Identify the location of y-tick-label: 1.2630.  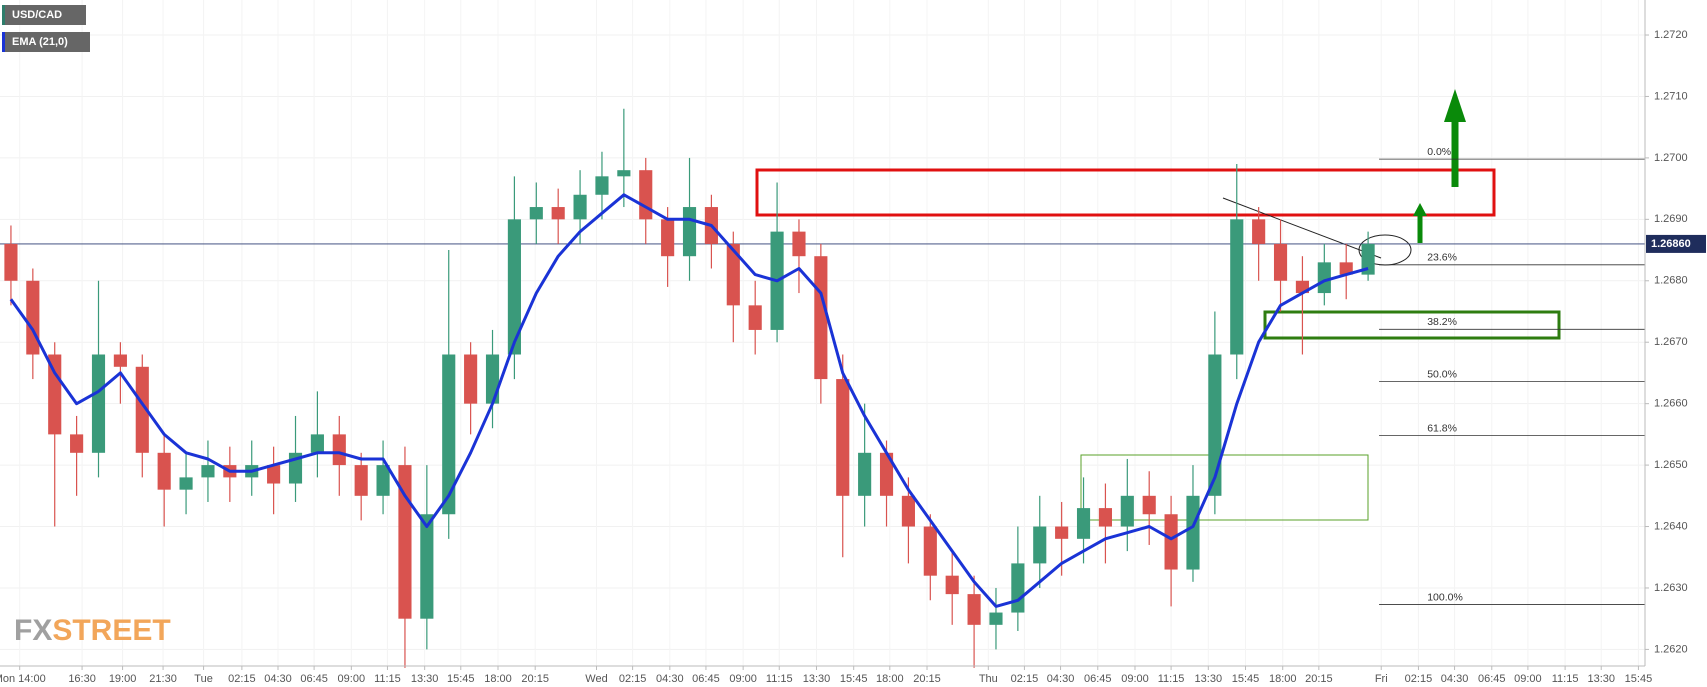
(1671, 588).